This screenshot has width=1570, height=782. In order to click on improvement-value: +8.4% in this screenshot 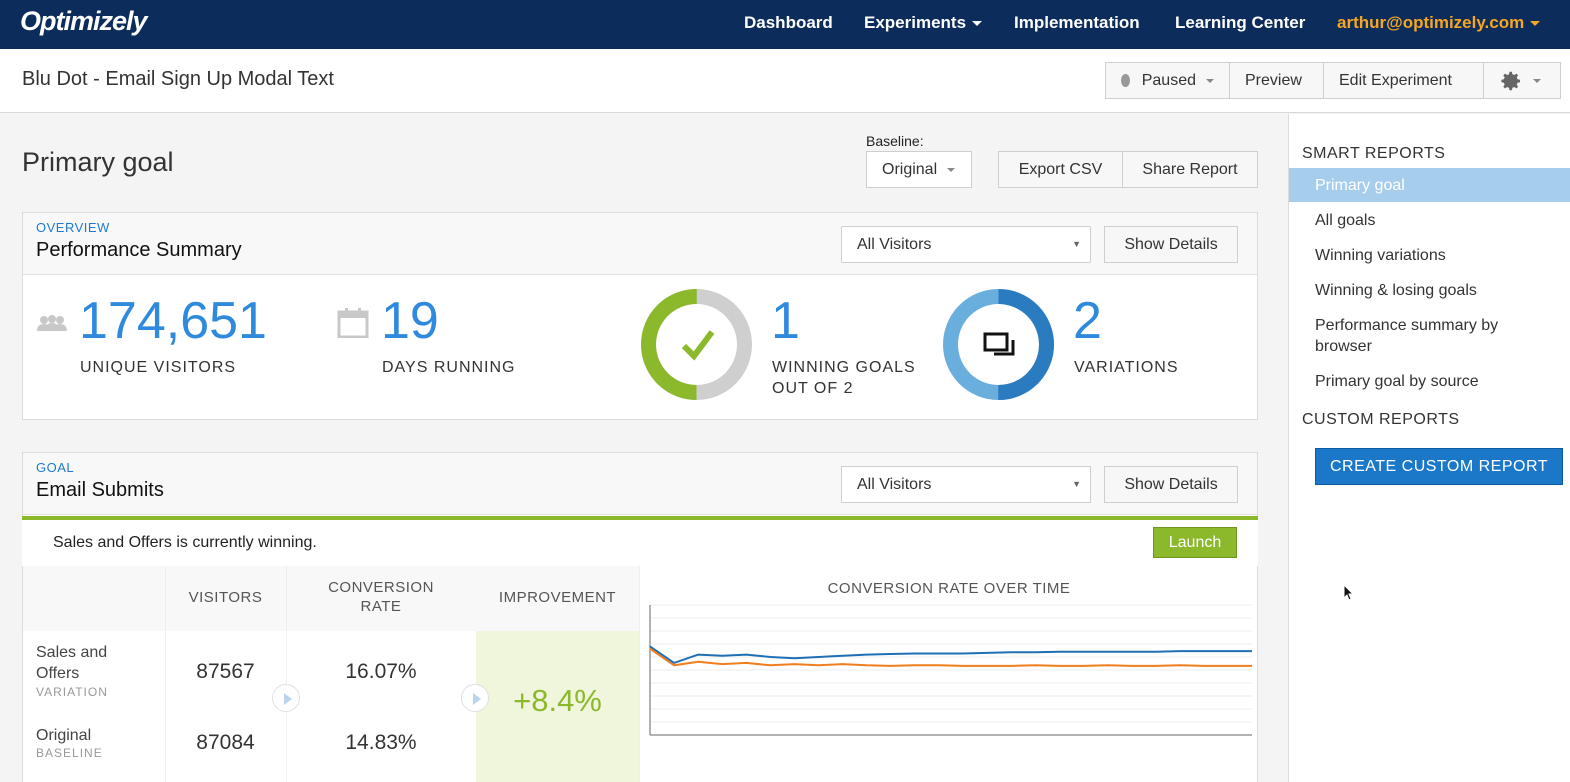, I will do `click(557, 700)`.